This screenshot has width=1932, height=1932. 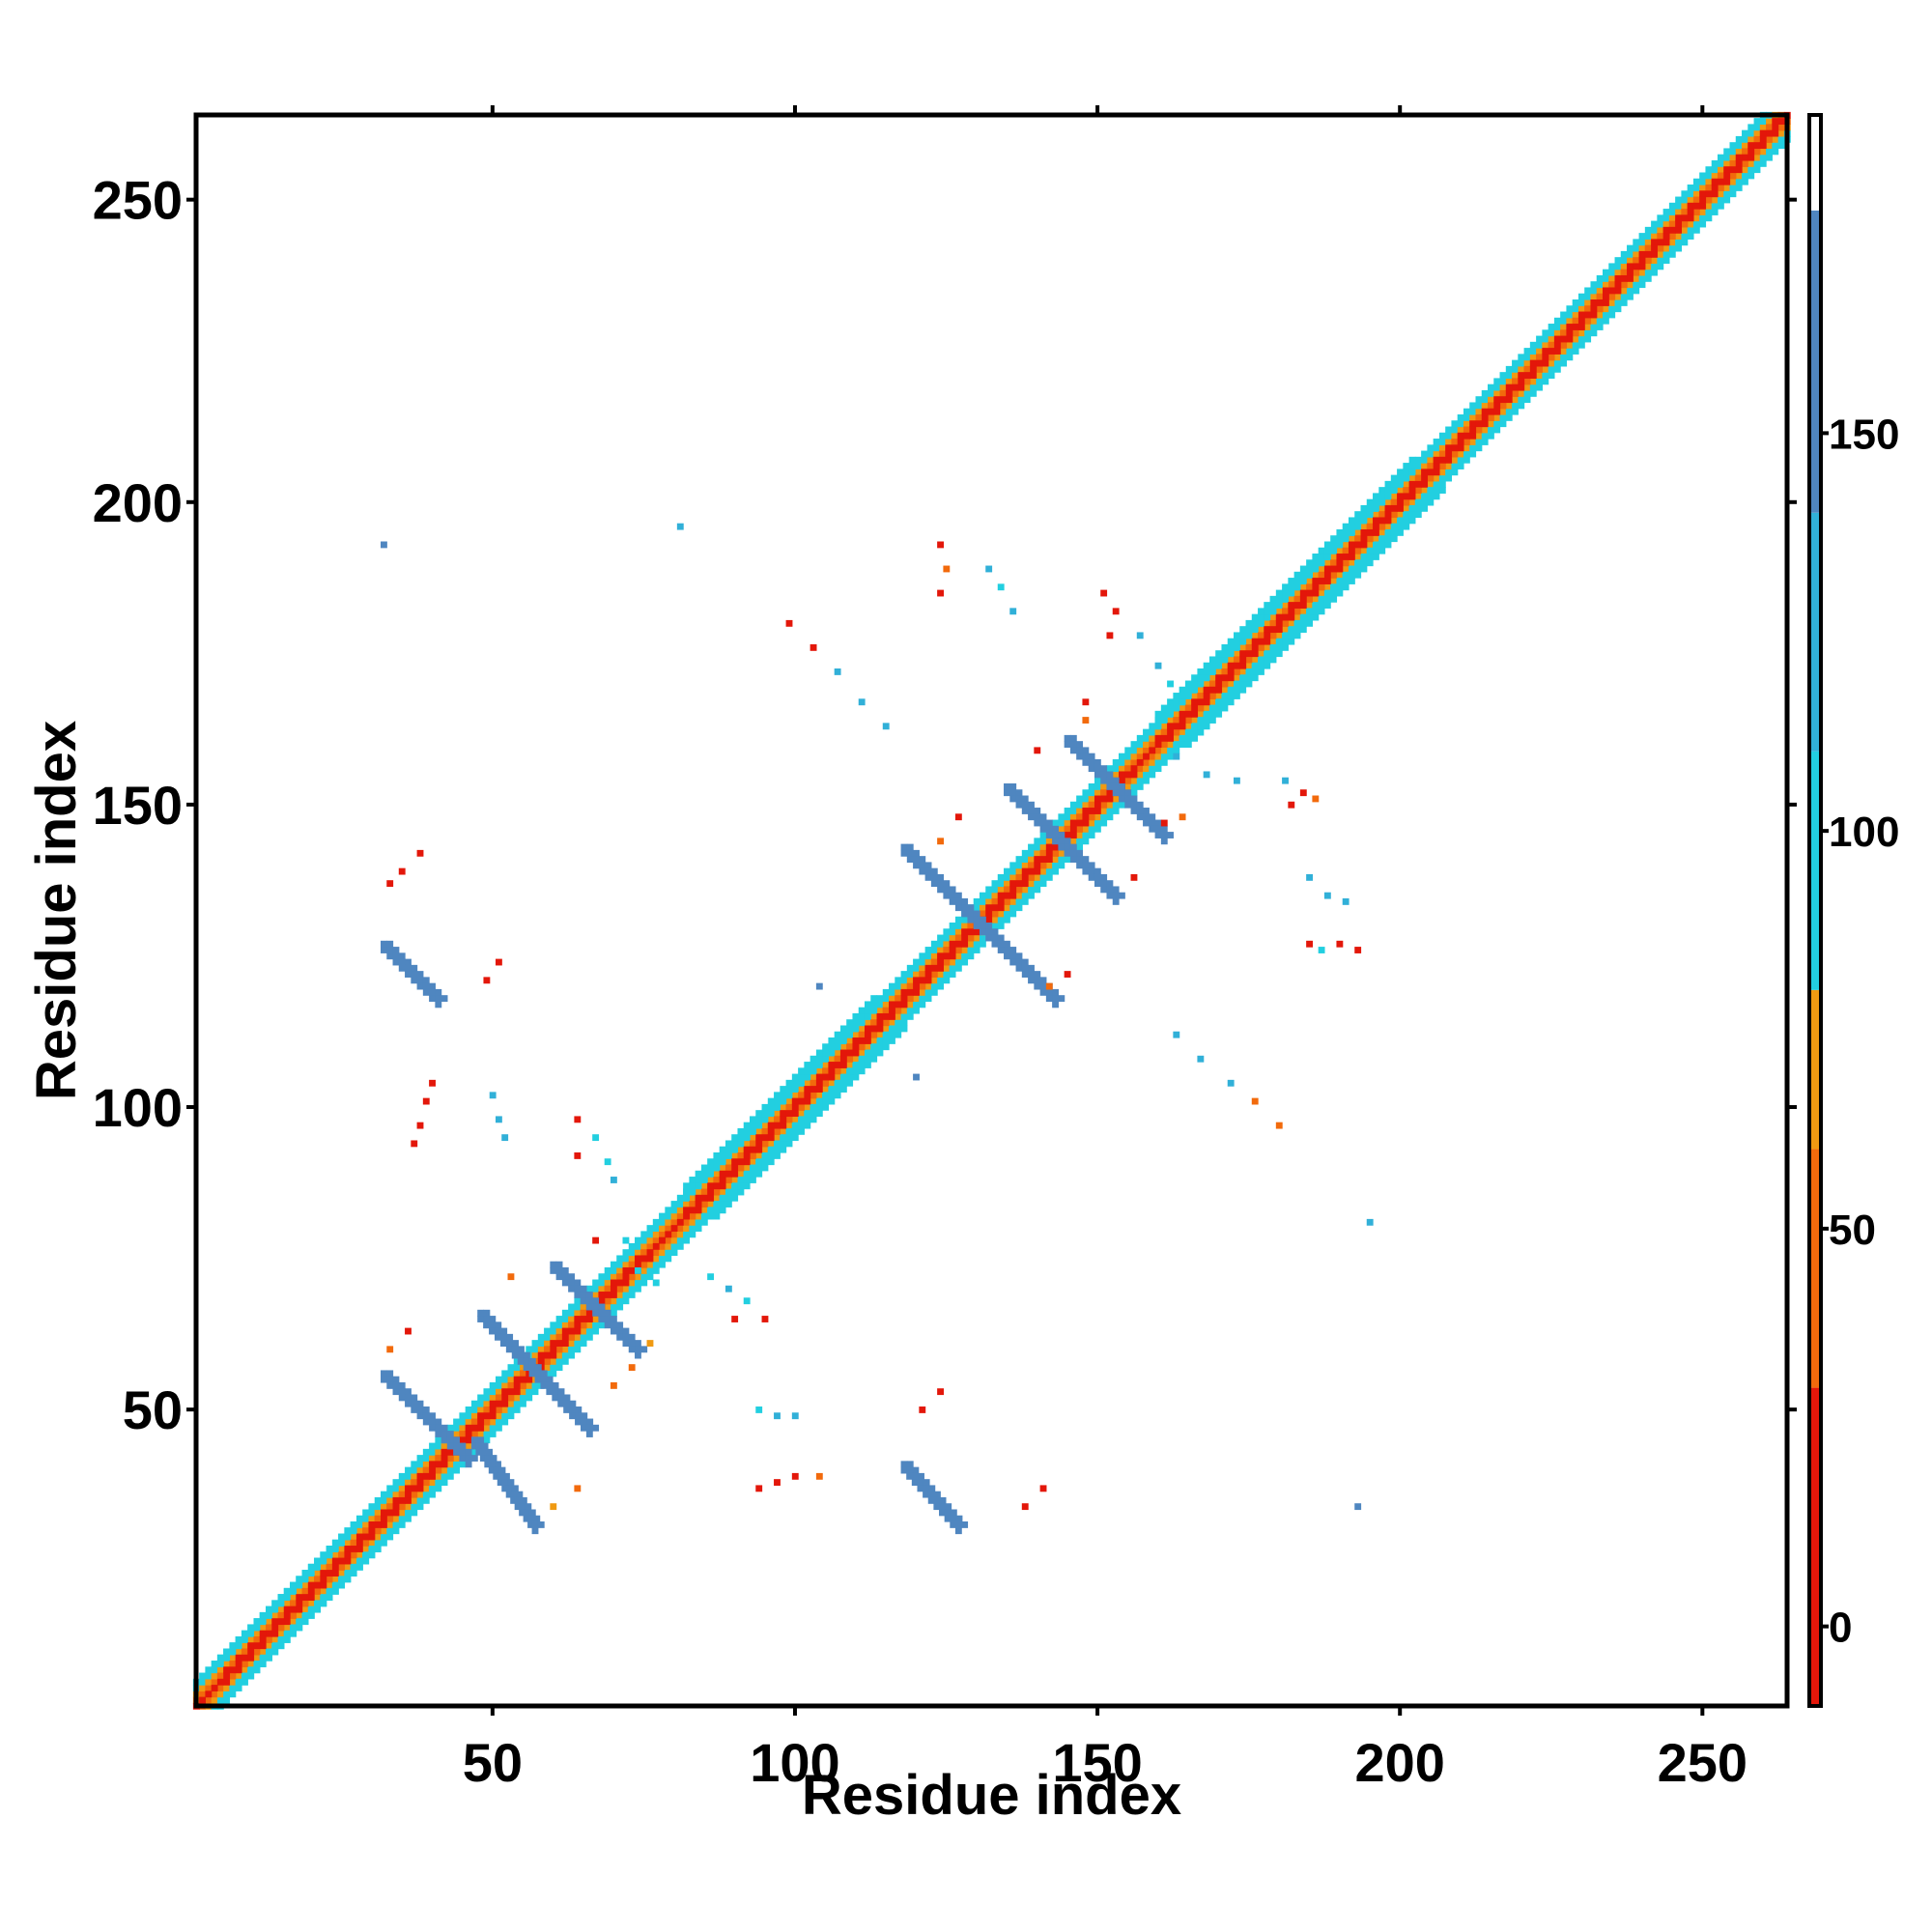 What do you see at coordinates (153, 1409) in the screenshot?
I see `y-tick-label: 50` at bounding box center [153, 1409].